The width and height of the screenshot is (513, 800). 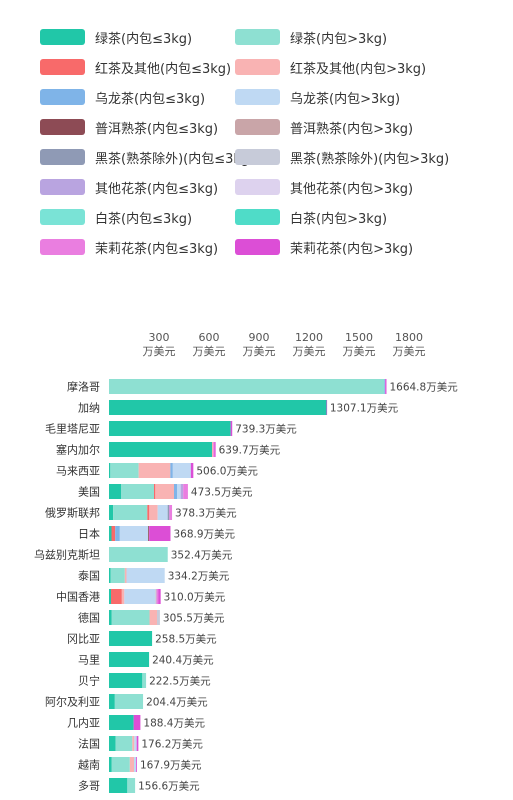 I want to click on legend-item: 其他花茶(内包≤3kg), so click(x=137, y=187).